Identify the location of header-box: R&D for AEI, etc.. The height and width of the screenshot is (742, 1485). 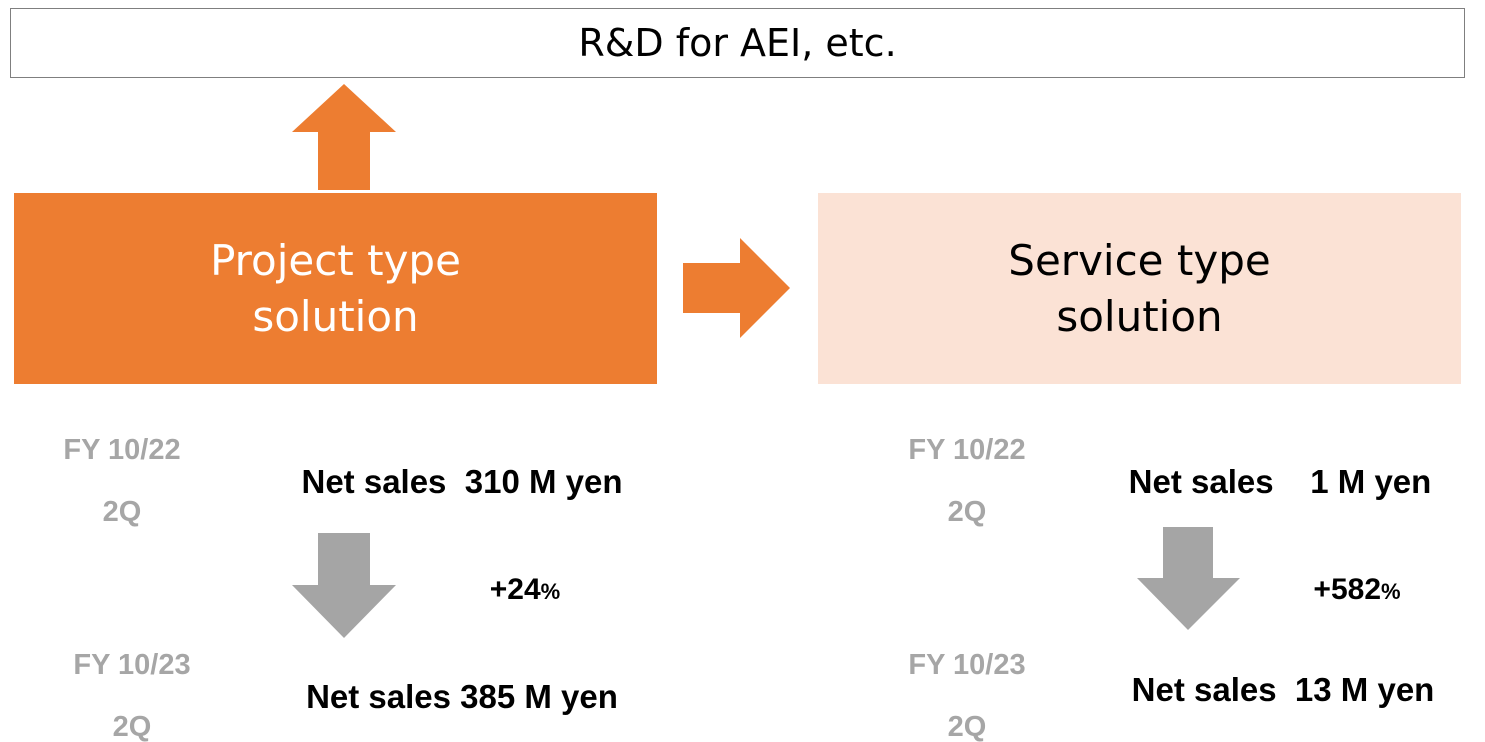
(737, 43).